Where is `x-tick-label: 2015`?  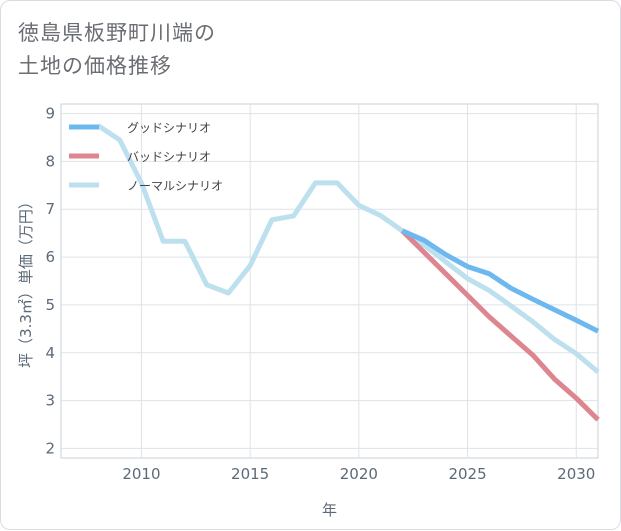
x-tick-label: 2015 is located at coordinates (250, 474).